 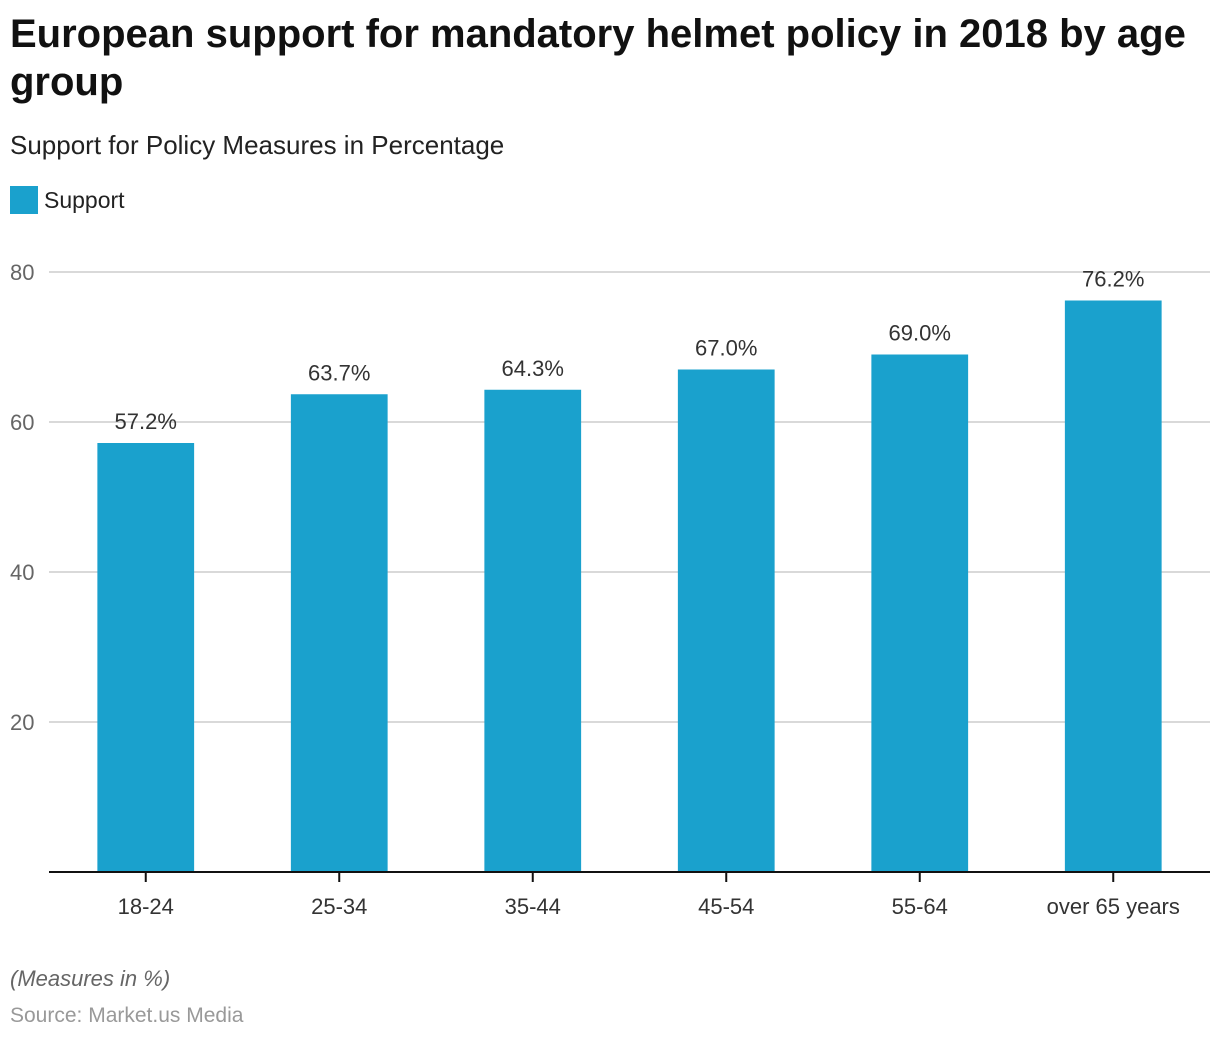 I want to click on data-labels: 57.2% 63.7% 64.3% 67.0% 69.0% 76.2%, so click(x=630, y=351).